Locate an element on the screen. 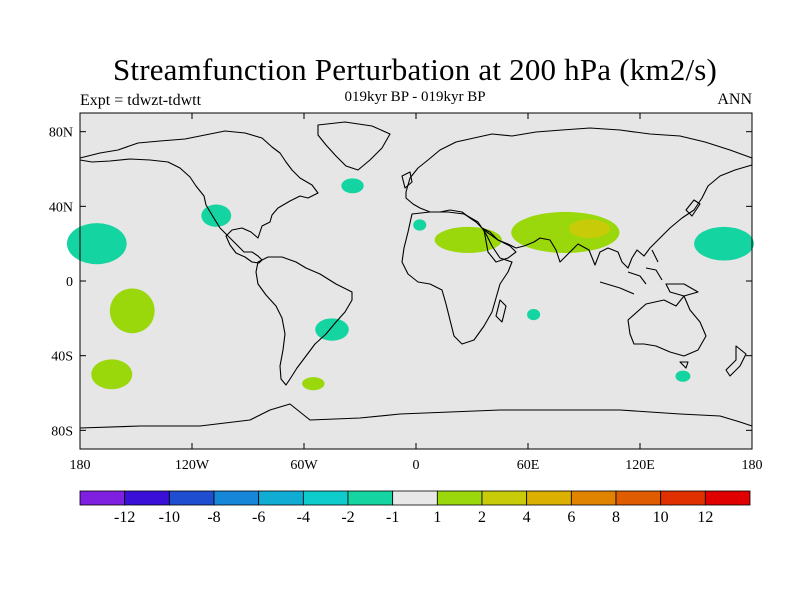 This screenshot has width=800, height=600. season-label: ANN is located at coordinates (734, 99).